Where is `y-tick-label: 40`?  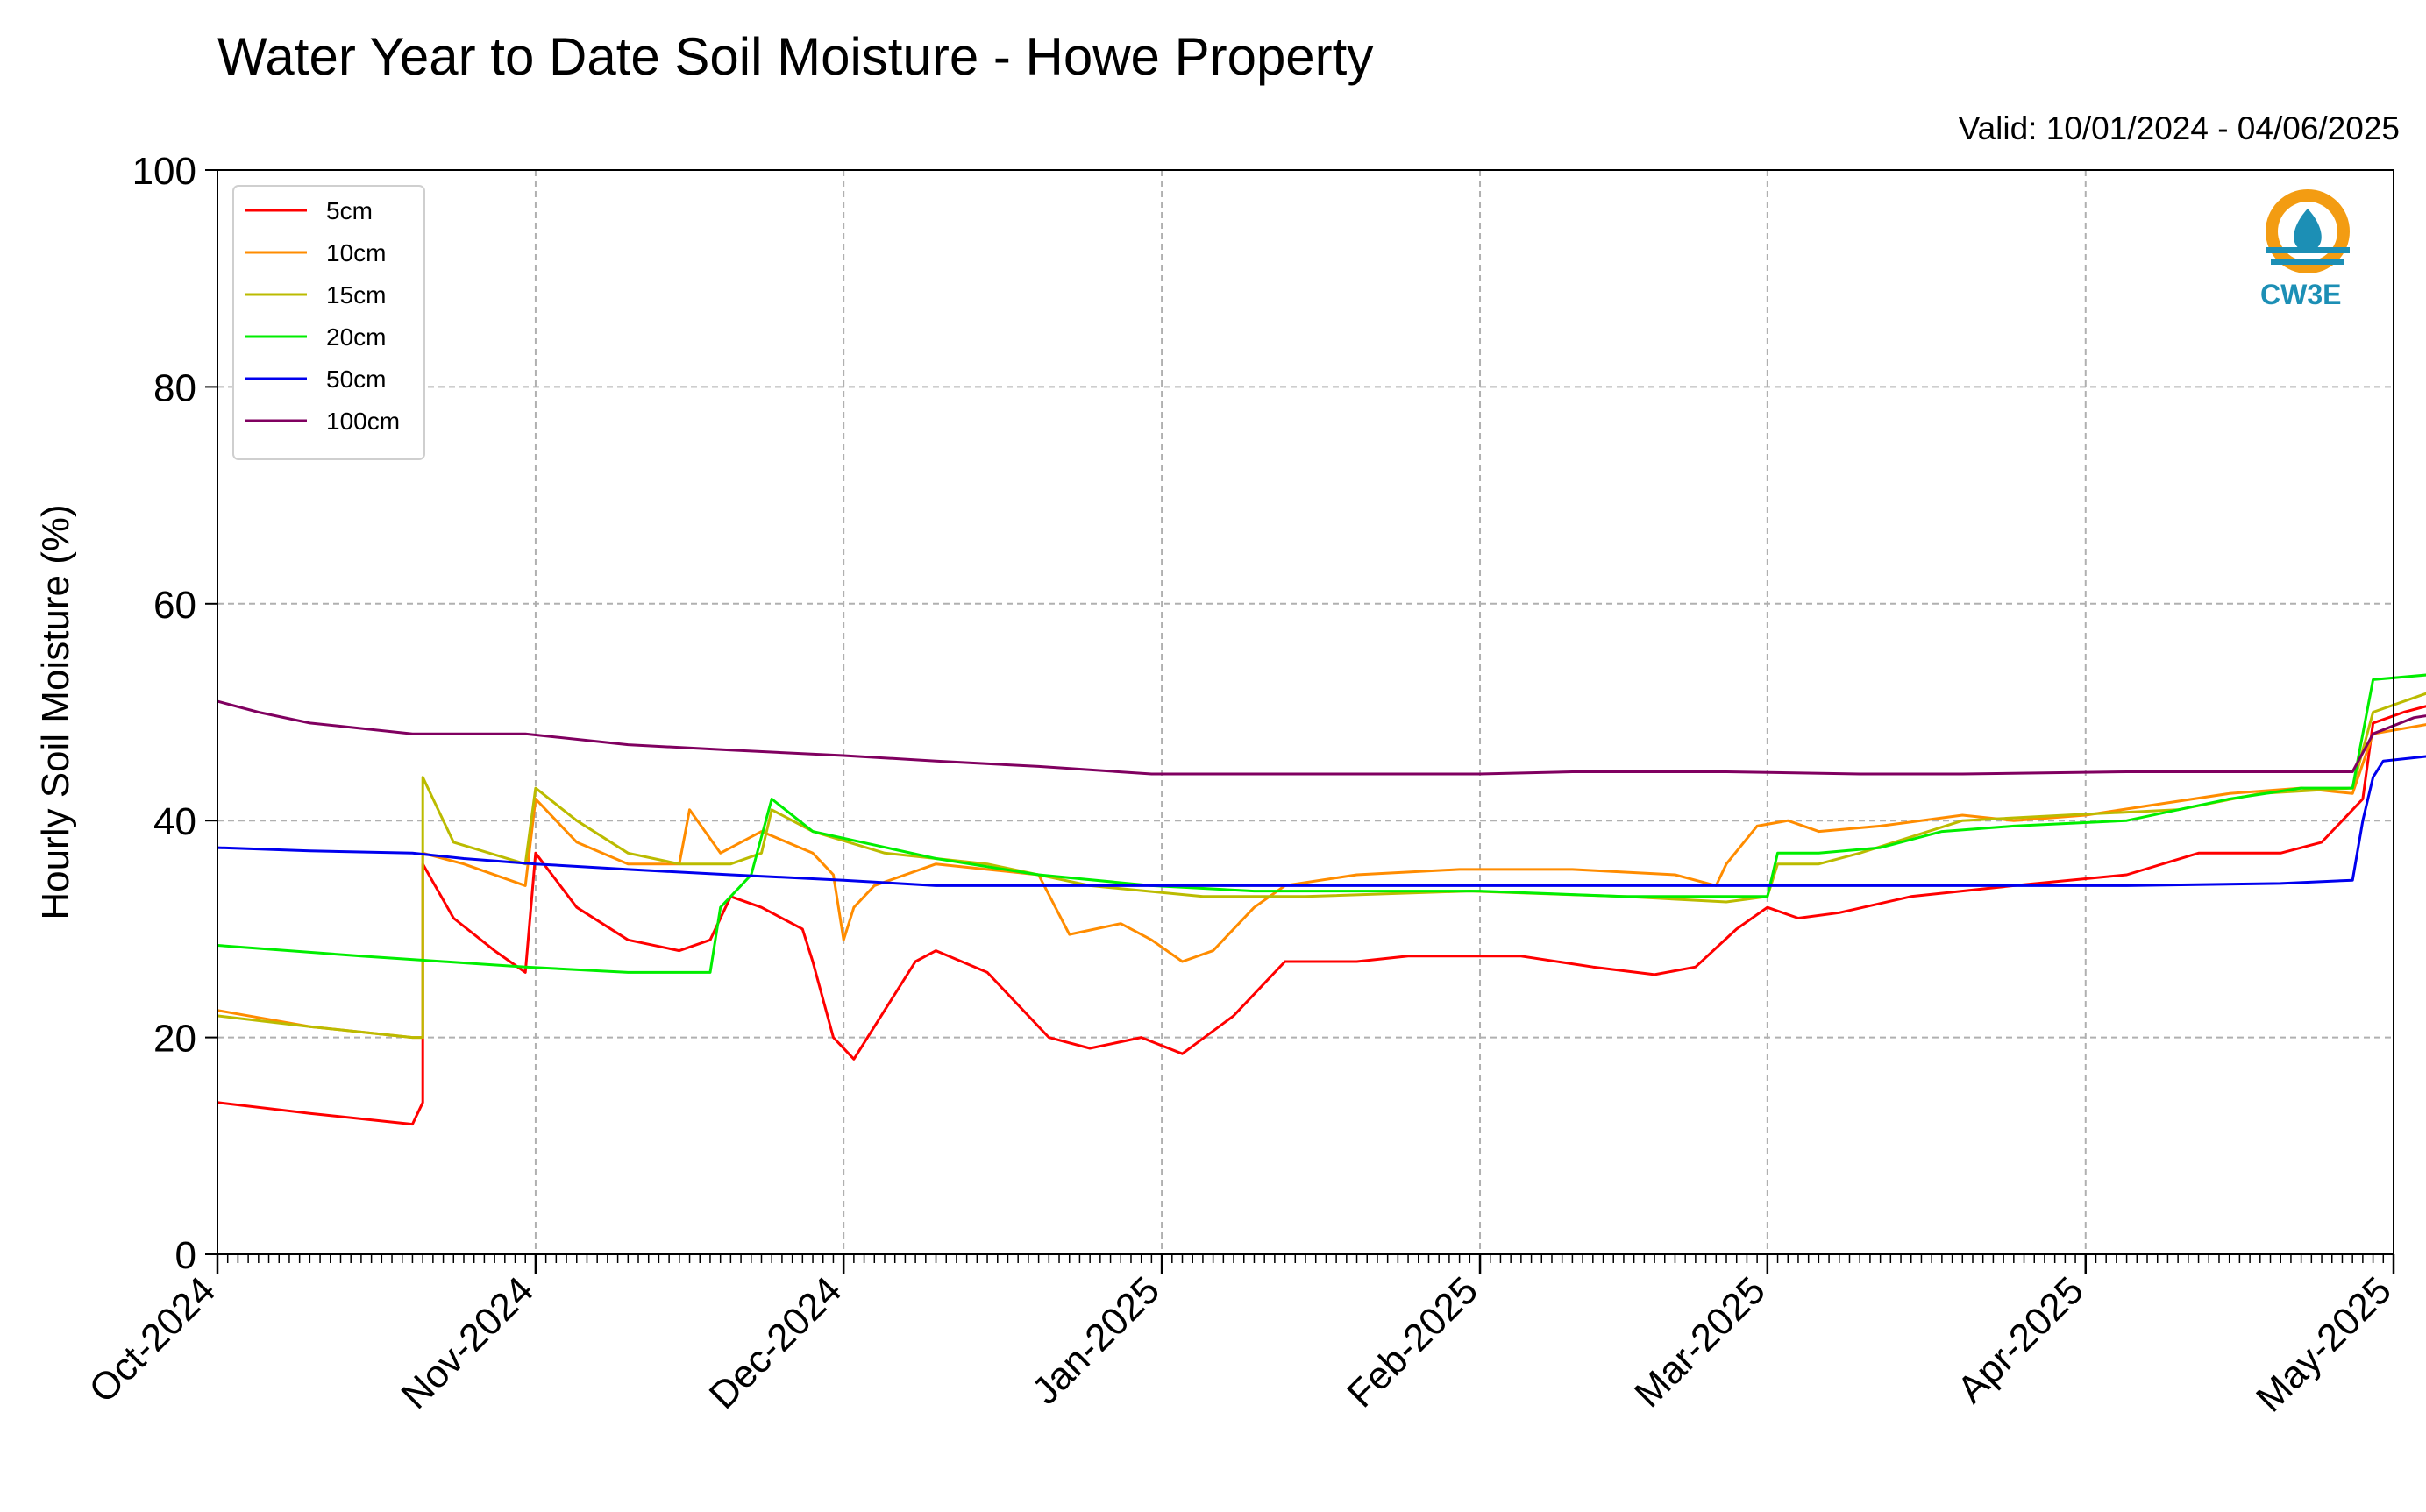 y-tick-label: 40 is located at coordinates (174, 821).